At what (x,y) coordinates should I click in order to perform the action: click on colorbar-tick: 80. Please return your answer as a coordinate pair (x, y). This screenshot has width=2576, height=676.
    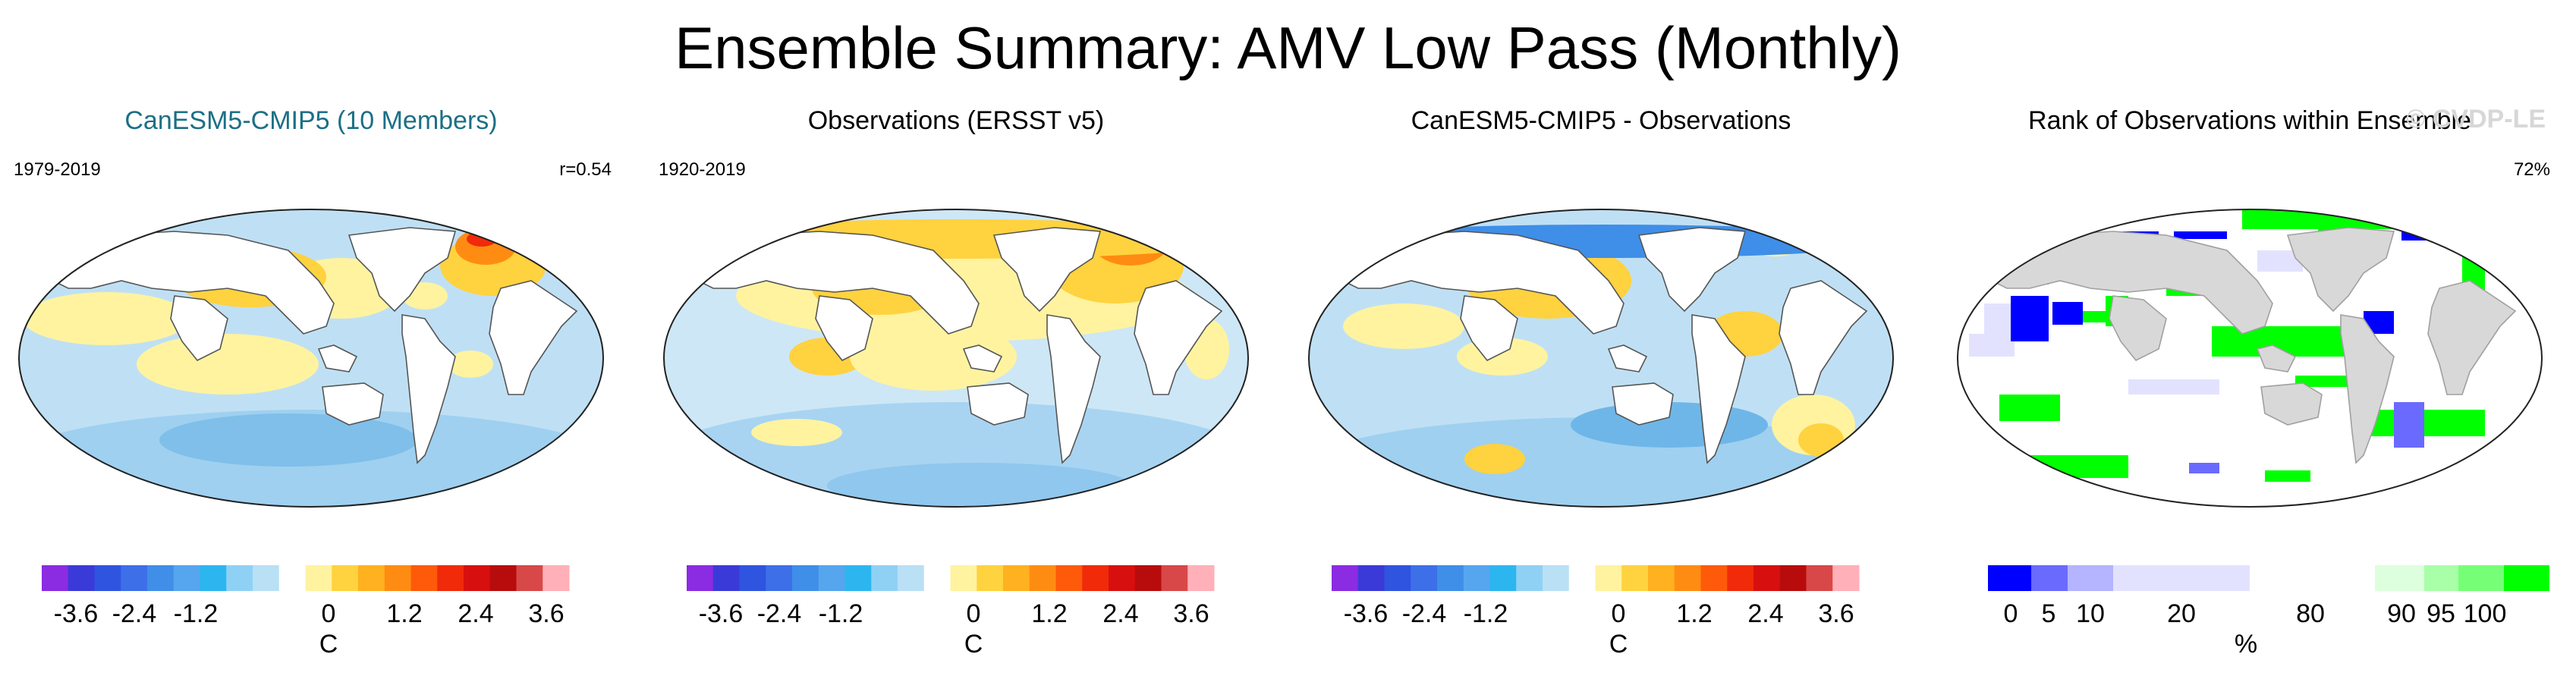
    Looking at the image, I should click on (2310, 613).